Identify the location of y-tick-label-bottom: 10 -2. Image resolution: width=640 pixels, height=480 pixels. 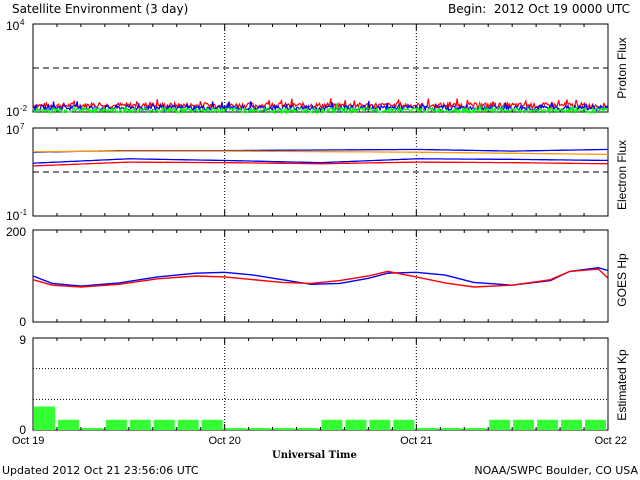
(17, 111).